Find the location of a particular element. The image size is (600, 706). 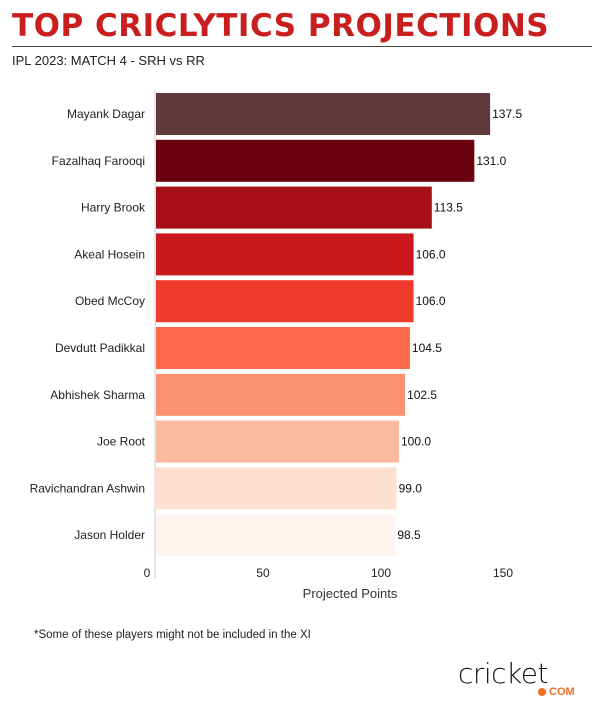

value-label: 98.5 is located at coordinates (409, 535).